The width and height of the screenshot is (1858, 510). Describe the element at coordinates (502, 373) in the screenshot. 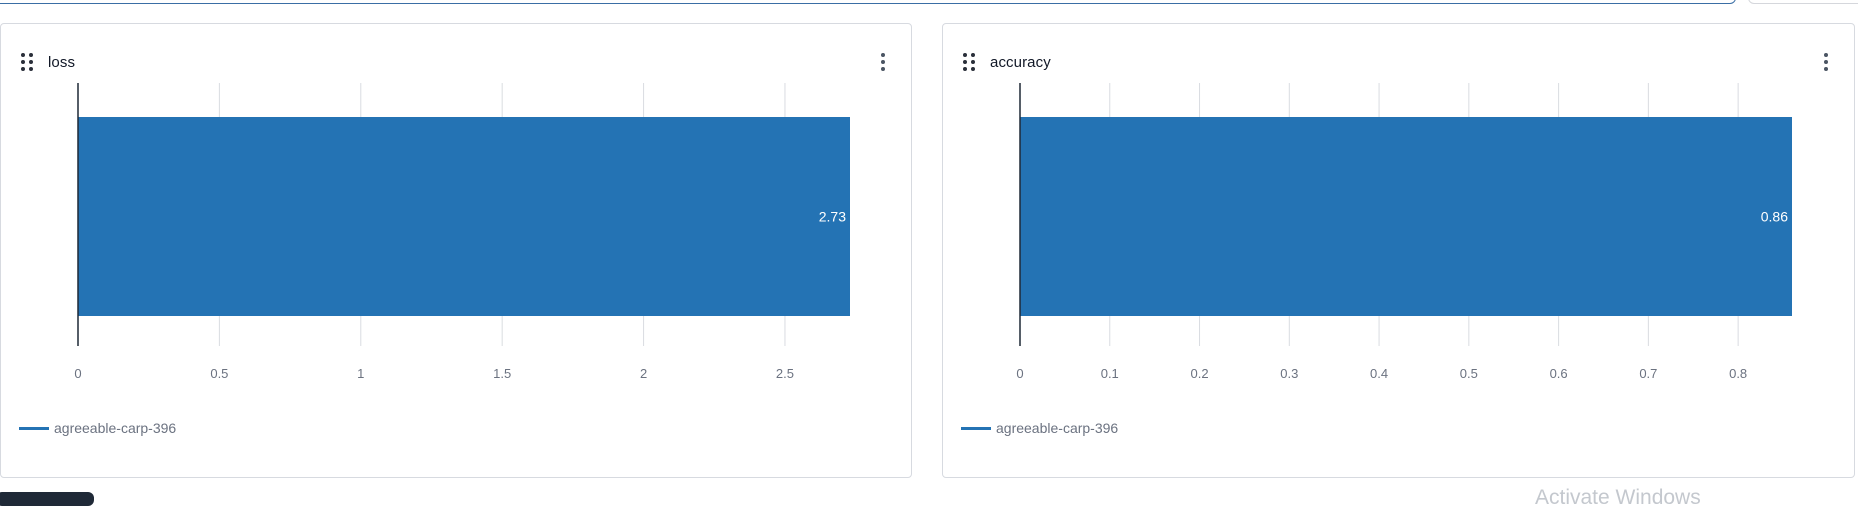

I see `x-tick-label: 1.5` at that location.